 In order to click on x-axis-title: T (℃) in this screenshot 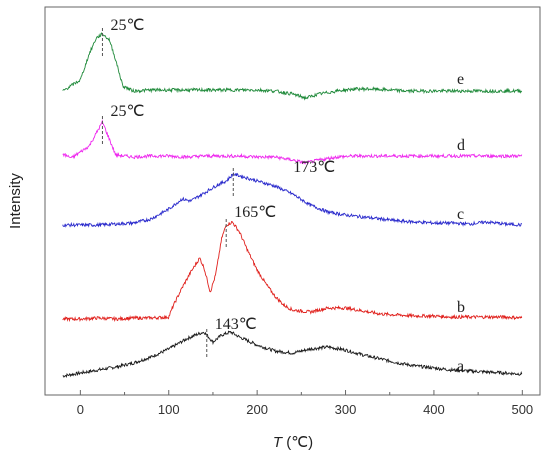, I will do `click(293, 442)`.